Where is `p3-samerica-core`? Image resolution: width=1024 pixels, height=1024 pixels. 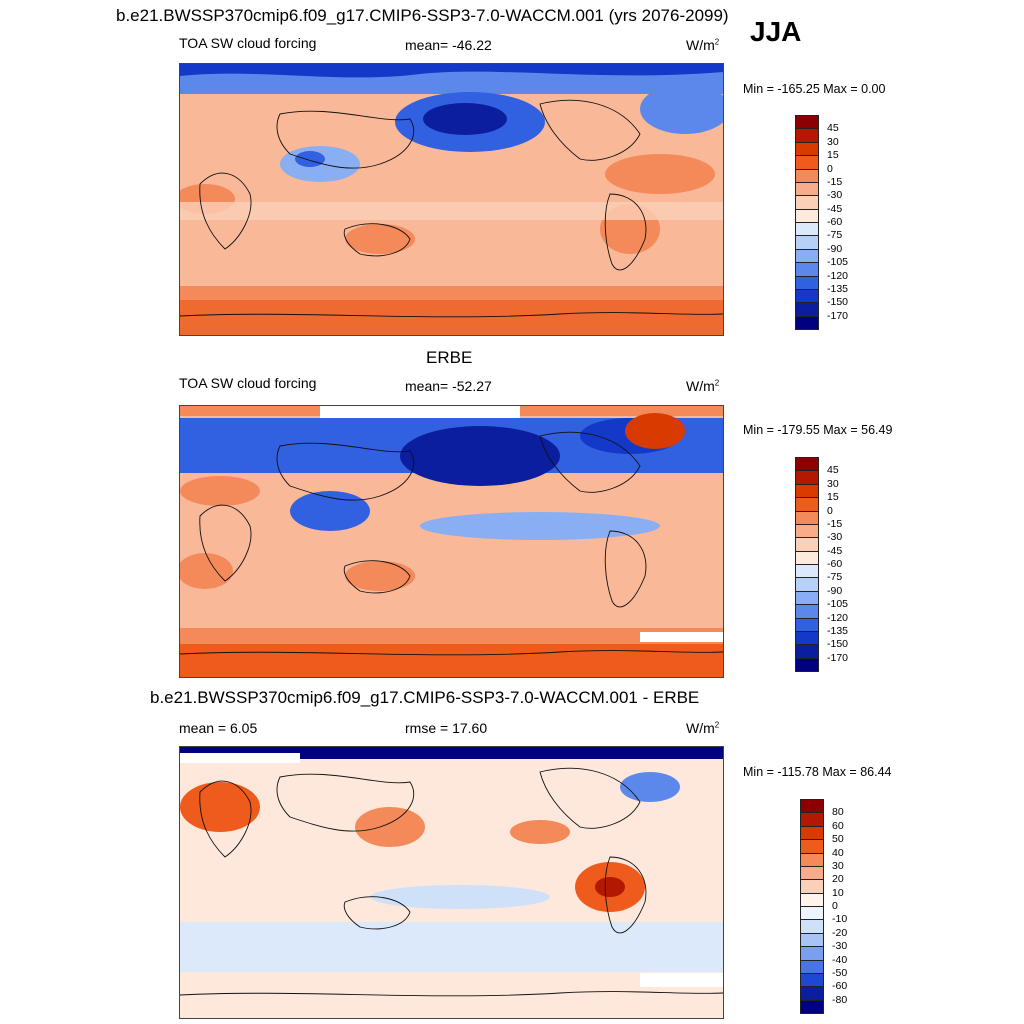
p3-samerica-core is located at coordinates (610, 887).